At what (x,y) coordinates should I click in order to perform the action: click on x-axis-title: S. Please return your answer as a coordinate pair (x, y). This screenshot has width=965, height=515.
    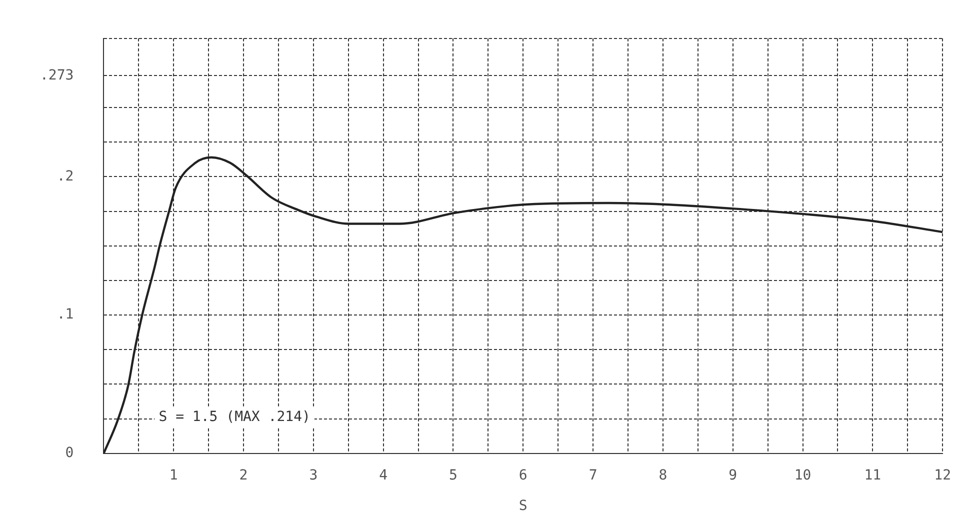
    Looking at the image, I should click on (523, 506).